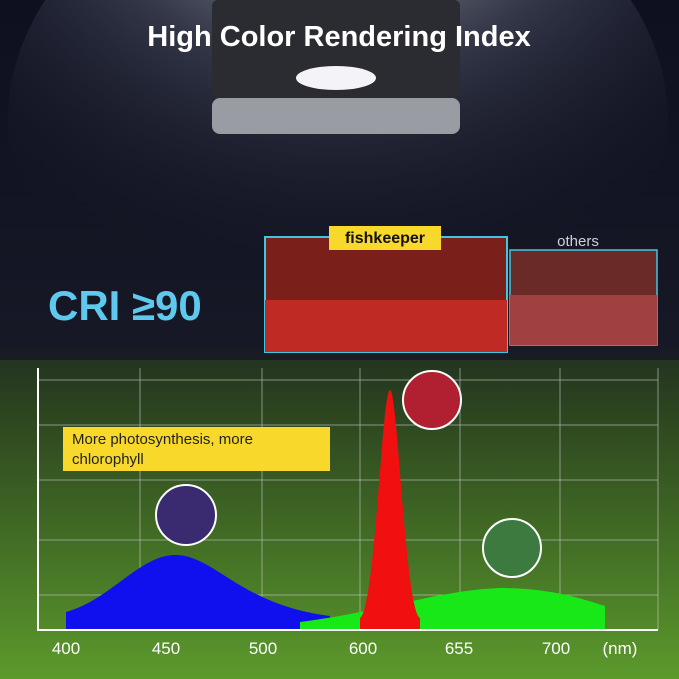 This screenshot has height=679, width=679. I want to click on title: High Color Rendering Index, so click(338, 37).